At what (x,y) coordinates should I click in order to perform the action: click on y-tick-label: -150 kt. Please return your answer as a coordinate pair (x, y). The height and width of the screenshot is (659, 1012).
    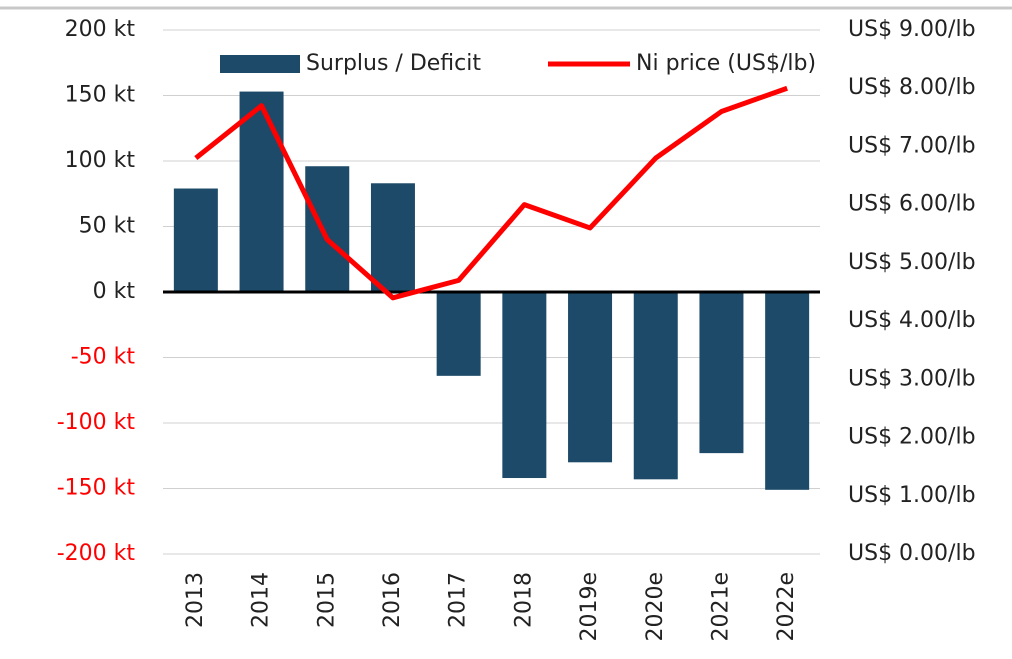
    Looking at the image, I should click on (96, 488).